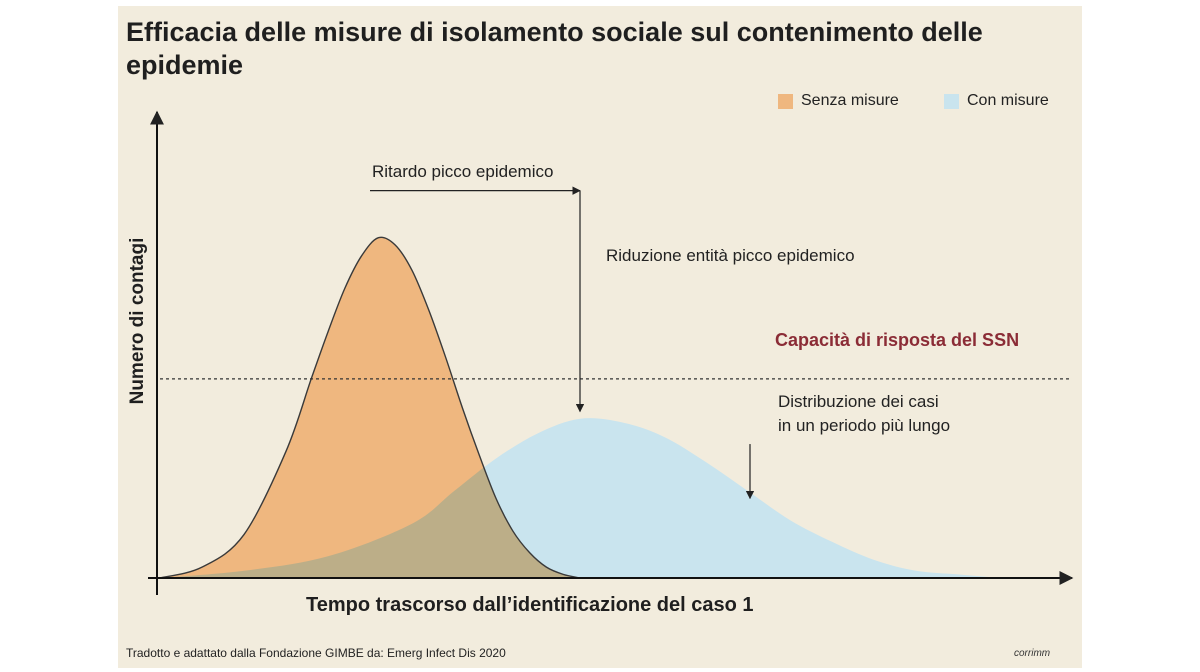 The image size is (1200, 672). What do you see at coordinates (1008, 100) in the screenshot?
I see `legend-label-con-misure: Con misure` at bounding box center [1008, 100].